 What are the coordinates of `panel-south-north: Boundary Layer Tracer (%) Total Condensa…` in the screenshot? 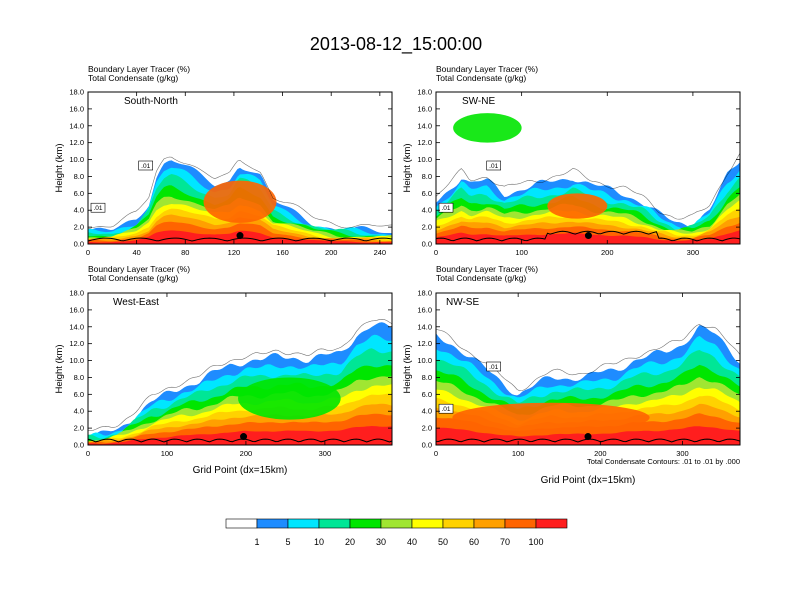 It's located at (223, 160).